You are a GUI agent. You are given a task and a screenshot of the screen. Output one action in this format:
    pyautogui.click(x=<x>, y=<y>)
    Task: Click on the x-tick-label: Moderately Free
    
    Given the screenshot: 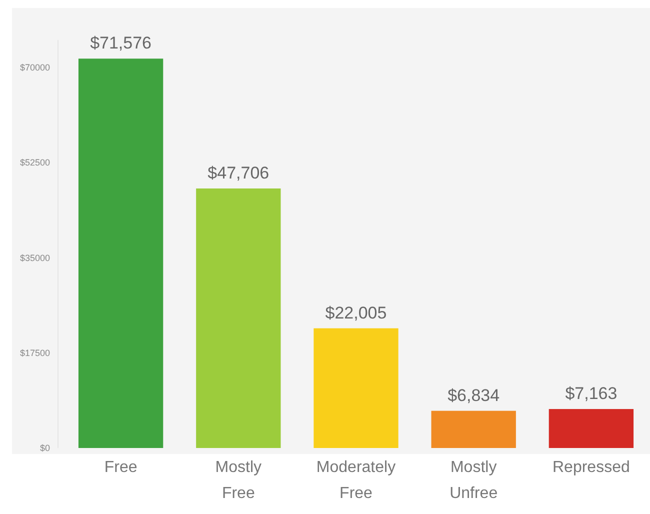 What is the action you would take?
    pyautogui.click(x=356, y=480)
    